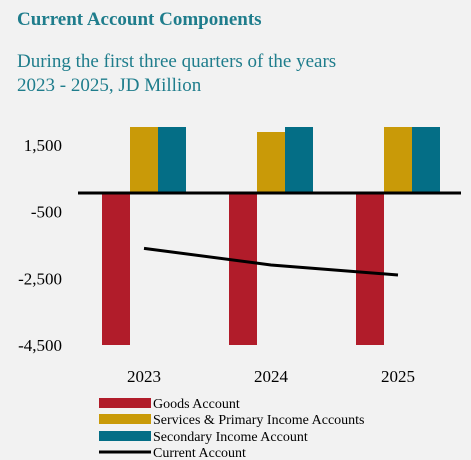 The width and height of the screenshot is (471, 460). What do you see at coordinates (109, 85) in the screenshot?
I see `chart-subtitle-line-2: 2023 - 2025, JD Million` at bounding box center [109, 85].